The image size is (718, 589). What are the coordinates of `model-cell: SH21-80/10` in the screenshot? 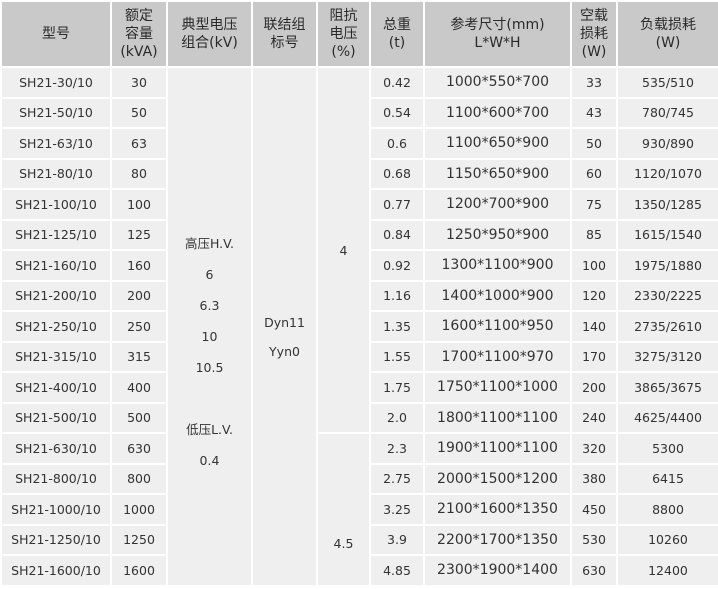 It's located at (56, 173).